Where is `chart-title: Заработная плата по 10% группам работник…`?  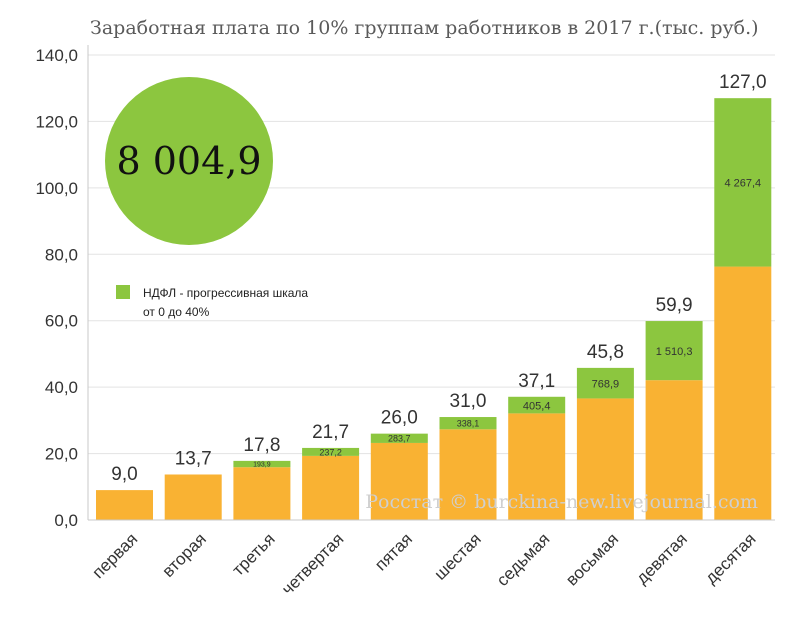
chart-title: Заработная плата по 10% группам работник… is located at coordinates (424, 28).